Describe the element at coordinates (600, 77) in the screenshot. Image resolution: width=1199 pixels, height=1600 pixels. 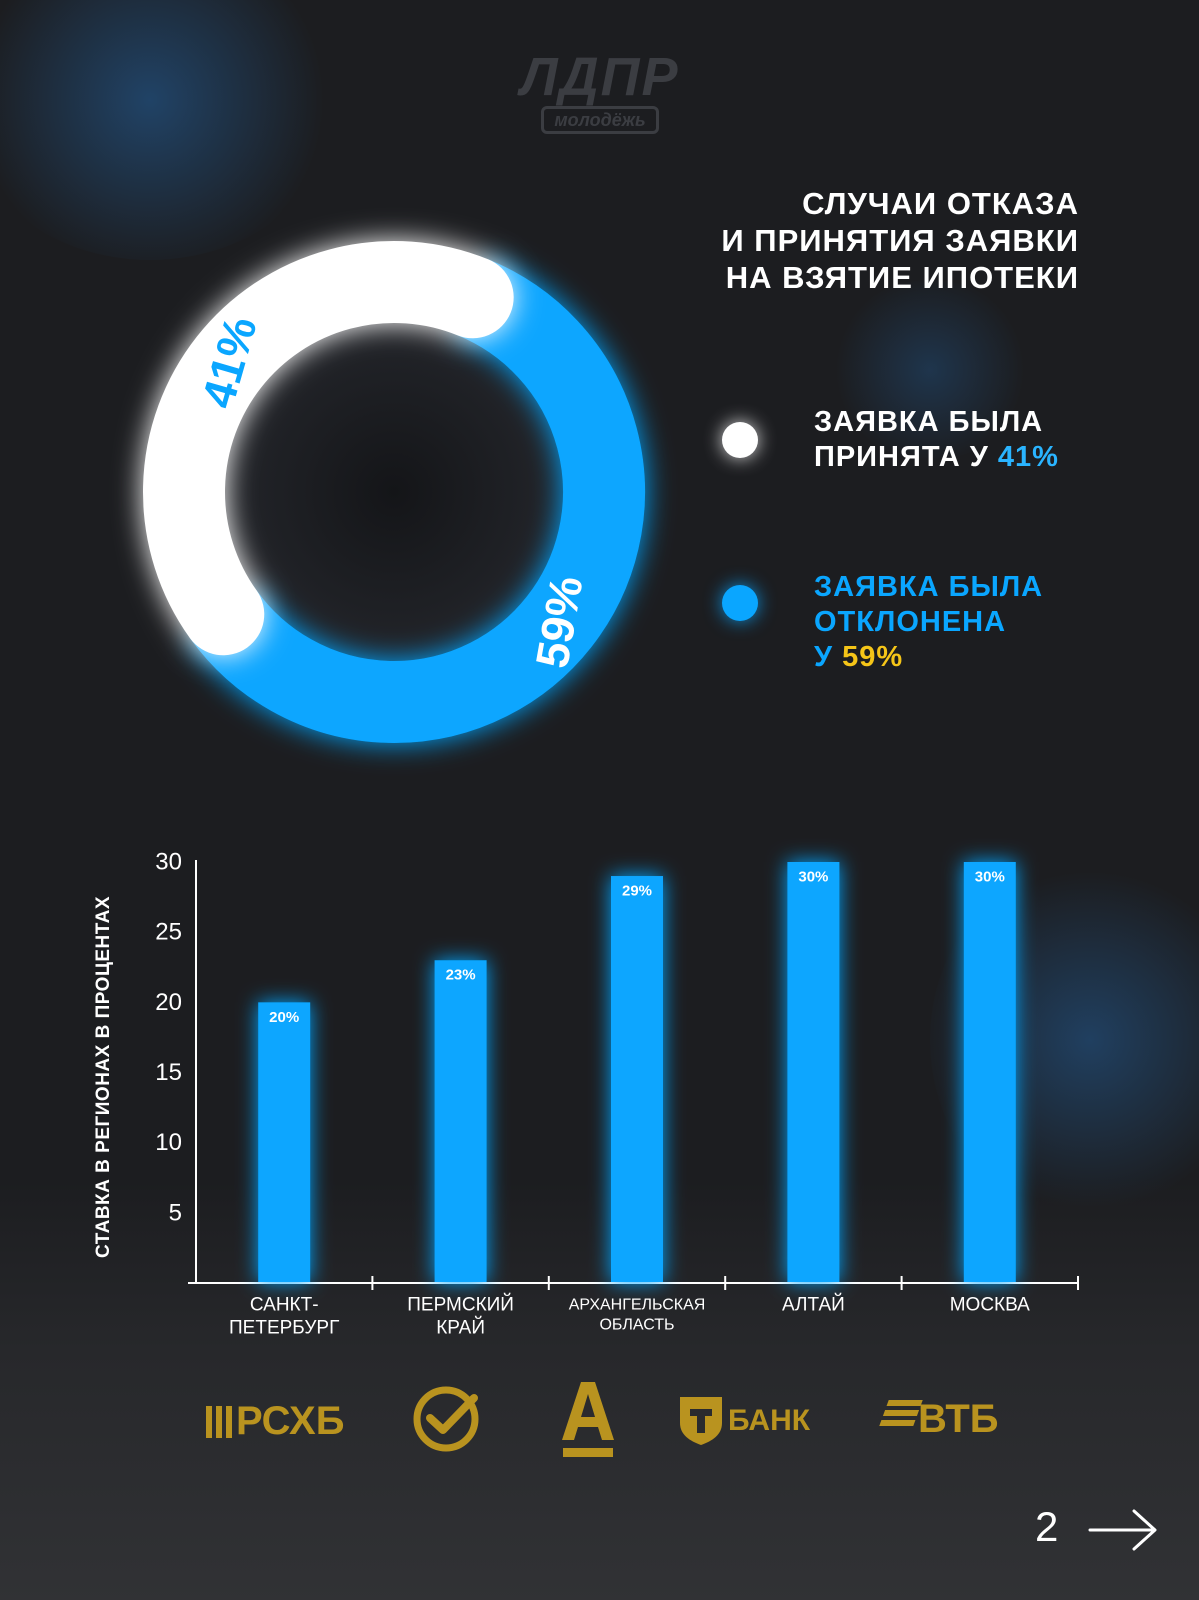
I see `logo-main-text: ЛДПР` at that location.